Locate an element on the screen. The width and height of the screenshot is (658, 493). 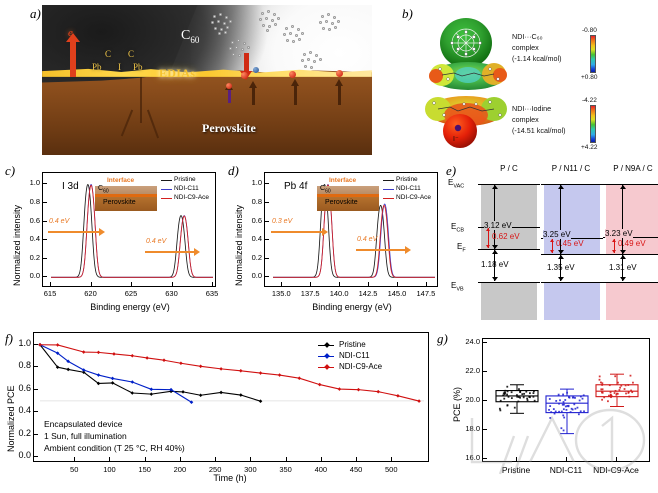
e-col1-vb-block is located at coordinates (509, 301).